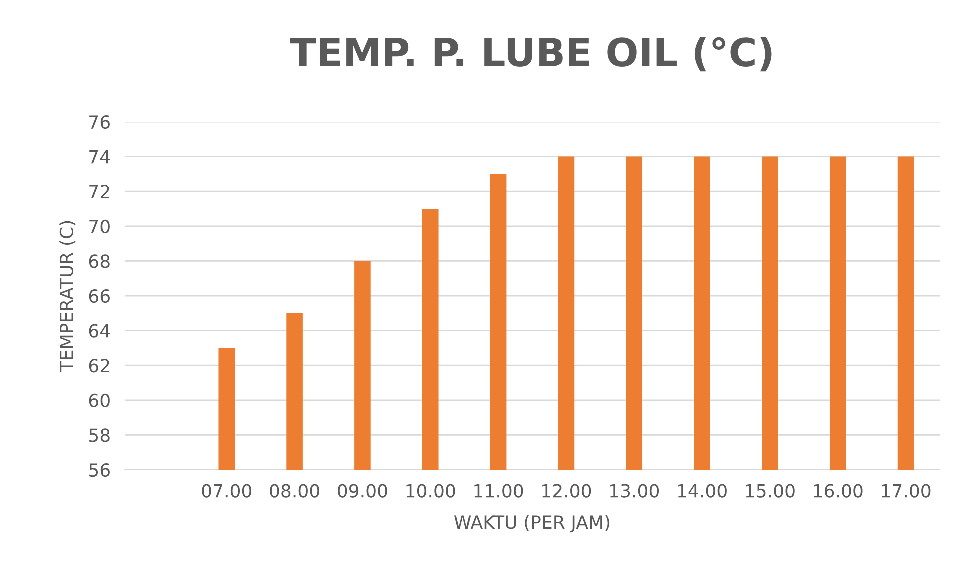  Describe the element at coordinates (99, 331) in the screenshot. I see `y-tick-label: 64` at that location.